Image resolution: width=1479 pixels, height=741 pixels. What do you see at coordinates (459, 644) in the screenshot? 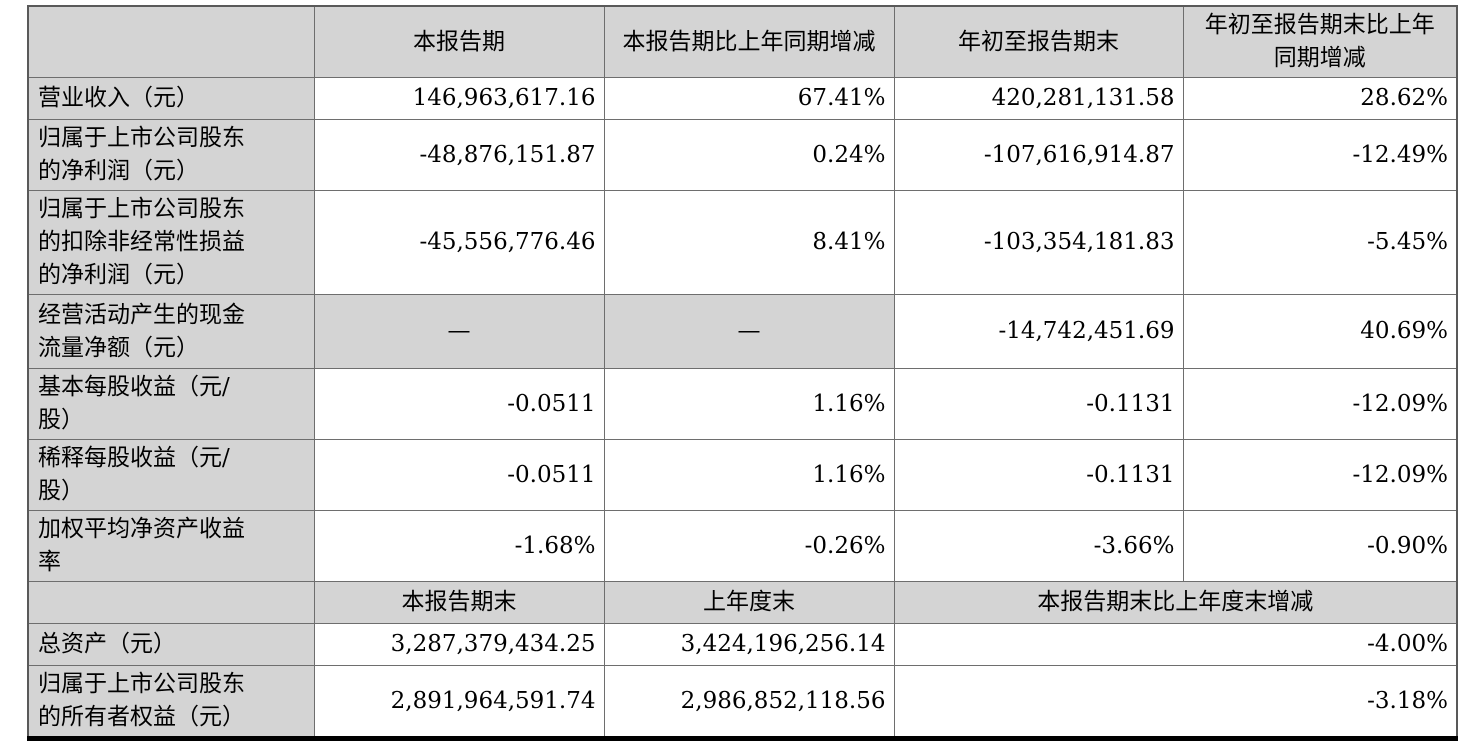
I see `value-cell: 3,287,379,434.25` at bounding box center [459, 644].